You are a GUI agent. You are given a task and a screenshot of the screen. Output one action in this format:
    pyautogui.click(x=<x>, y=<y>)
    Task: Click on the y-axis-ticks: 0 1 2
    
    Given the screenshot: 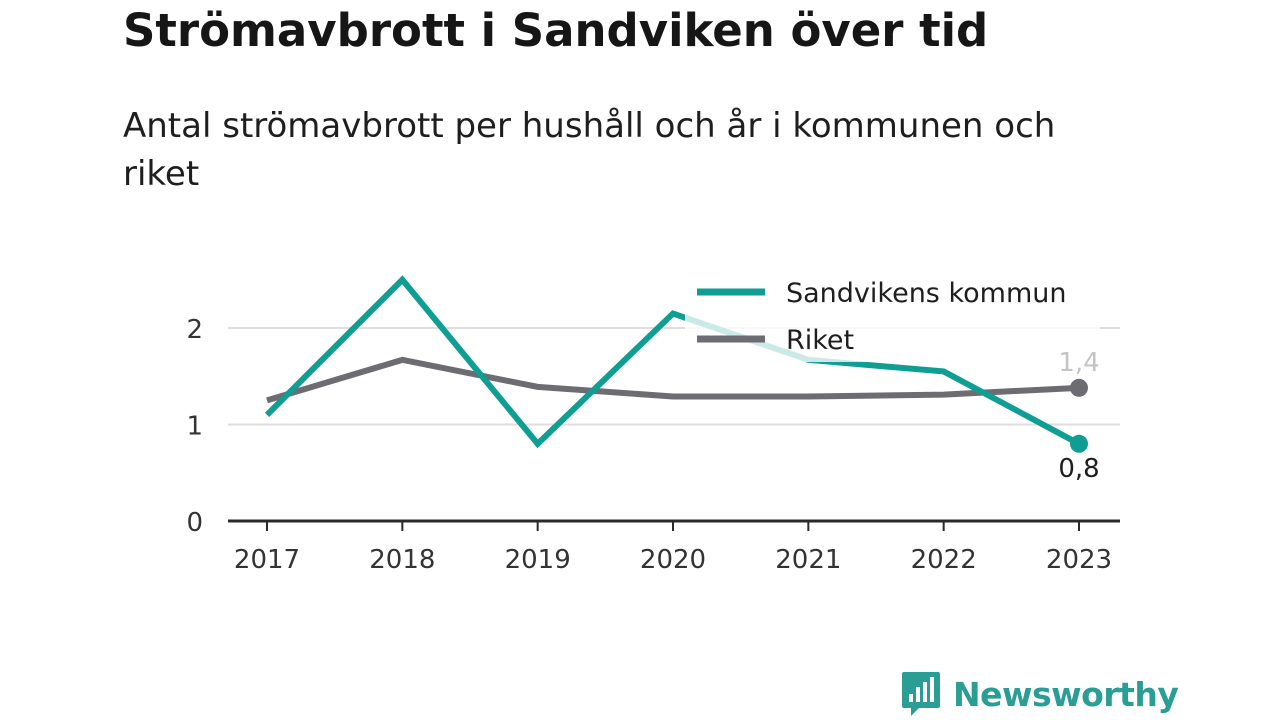 What is the action you would take?
    pyautogui.click(x=194, y=426)
    